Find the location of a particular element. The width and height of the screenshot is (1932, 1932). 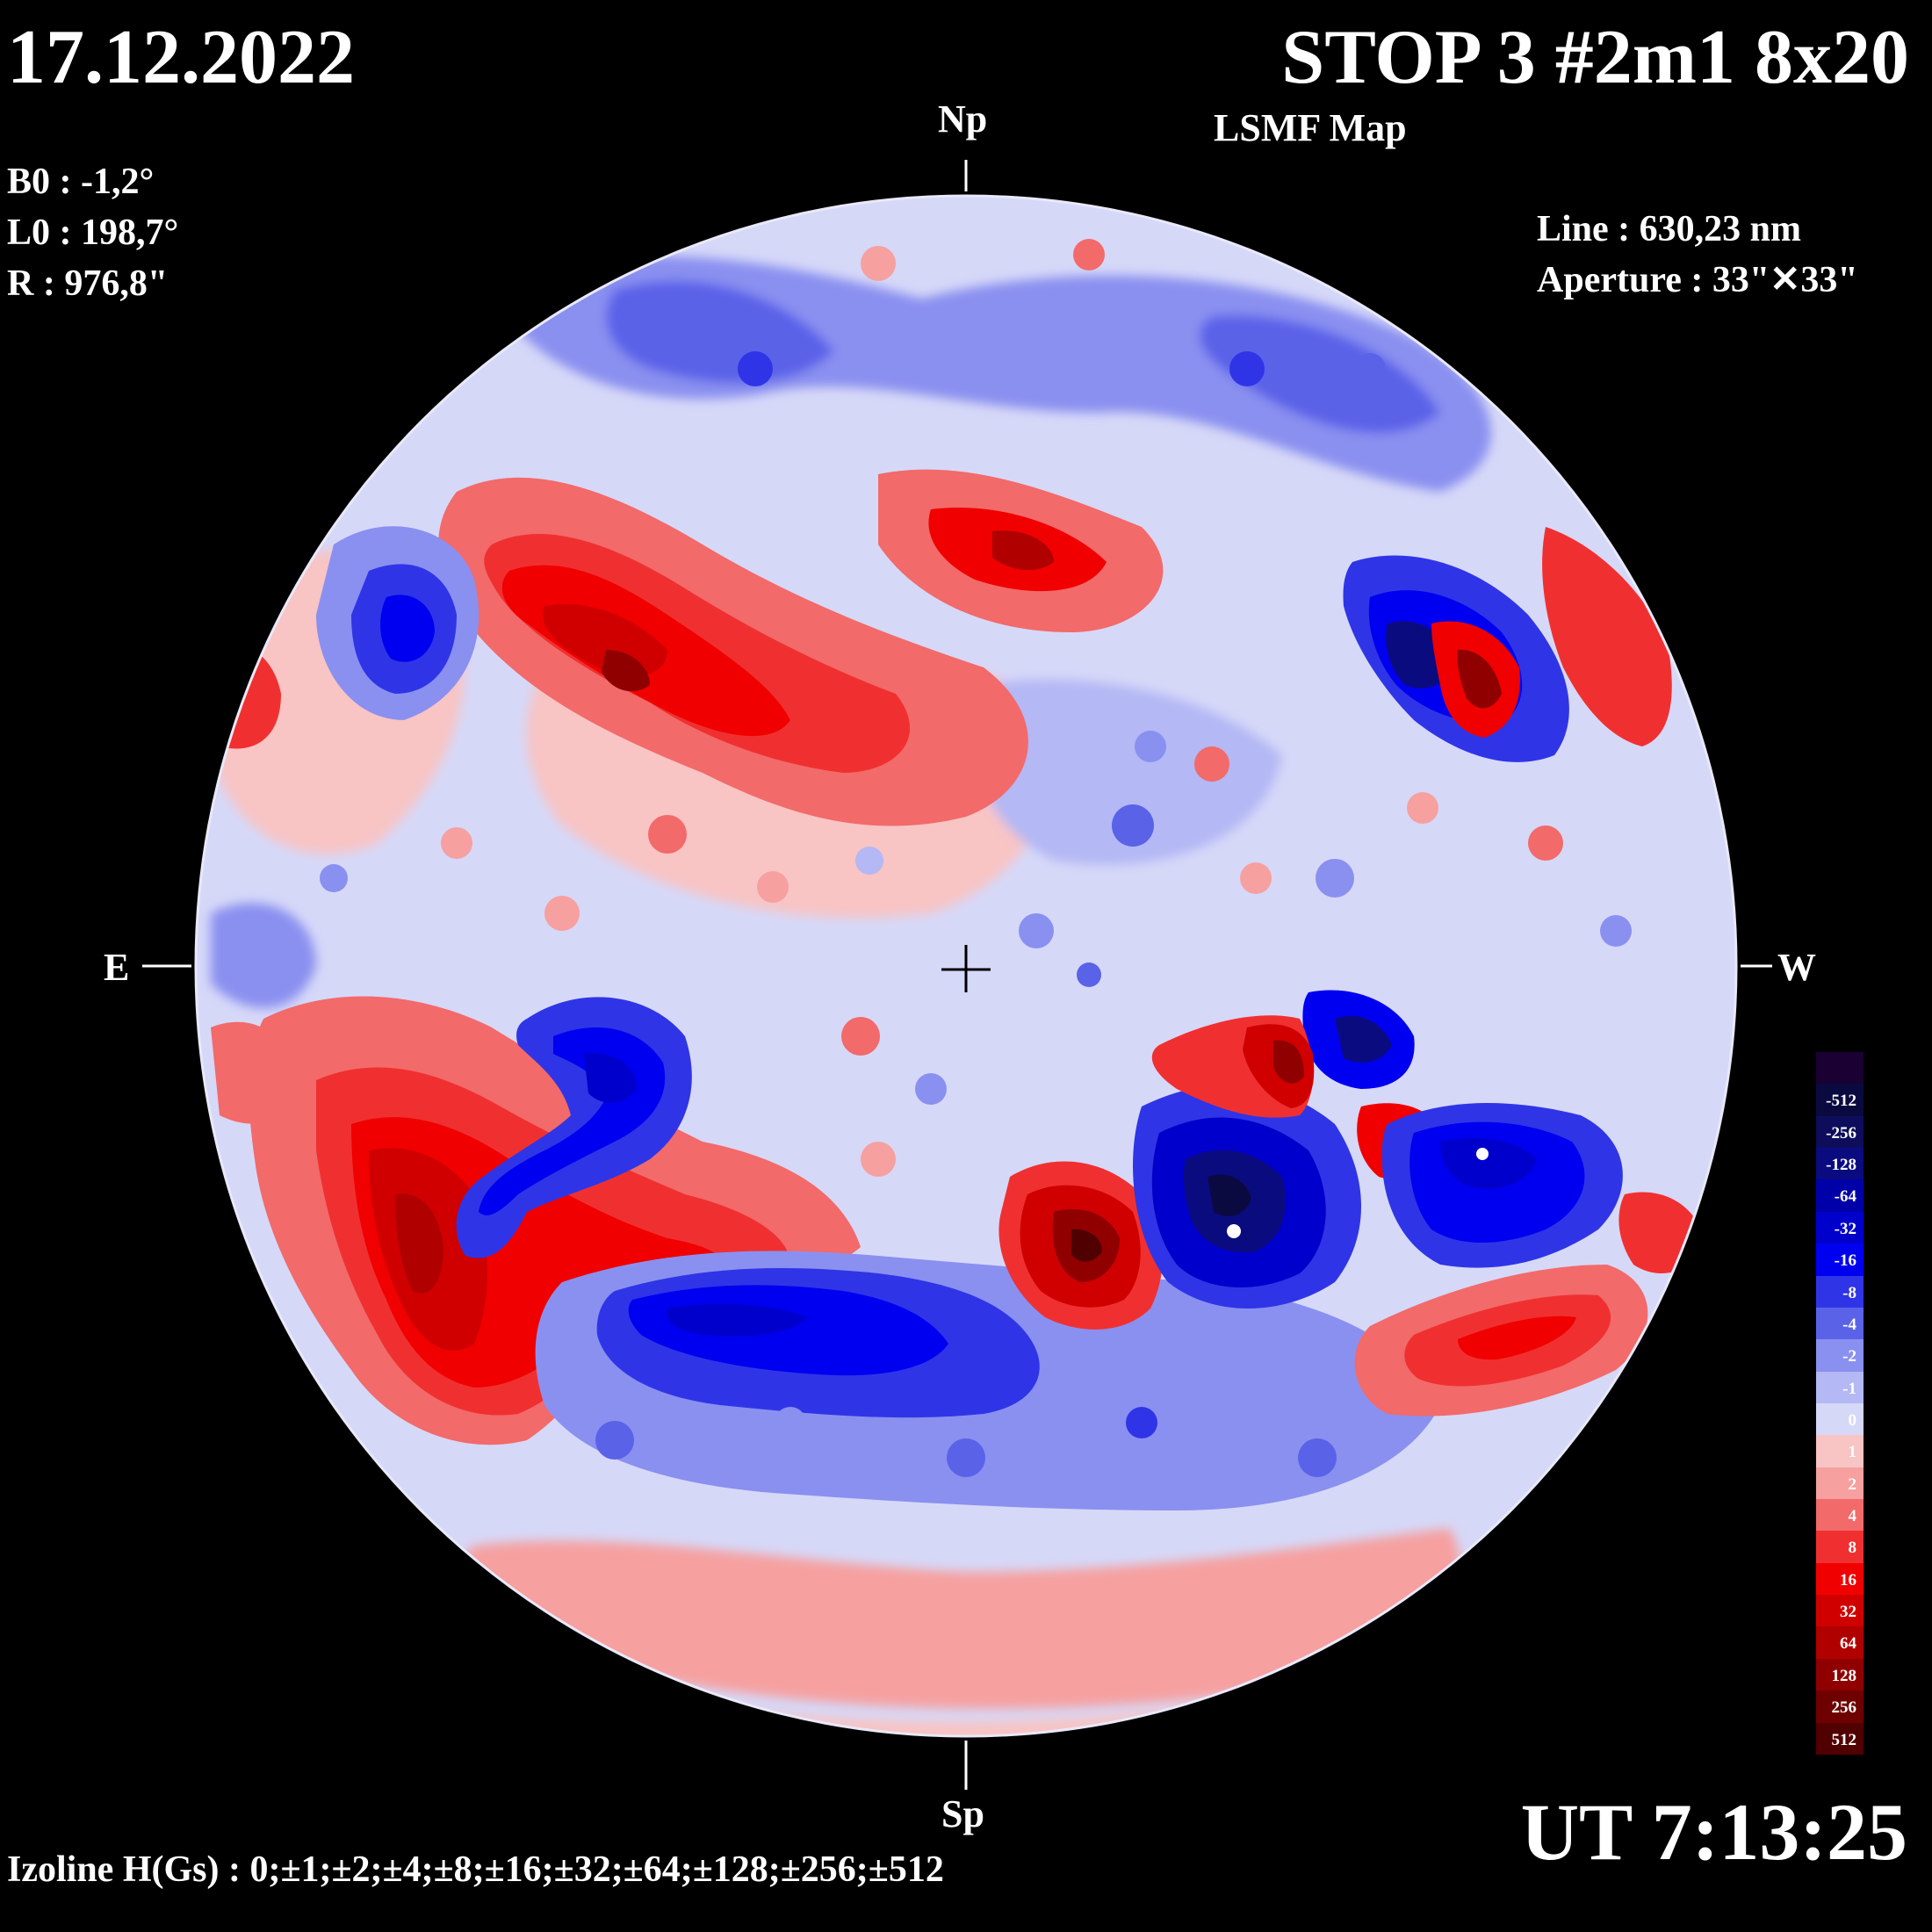

region-west-middle-negative is located at coordinates (1274, 1149).